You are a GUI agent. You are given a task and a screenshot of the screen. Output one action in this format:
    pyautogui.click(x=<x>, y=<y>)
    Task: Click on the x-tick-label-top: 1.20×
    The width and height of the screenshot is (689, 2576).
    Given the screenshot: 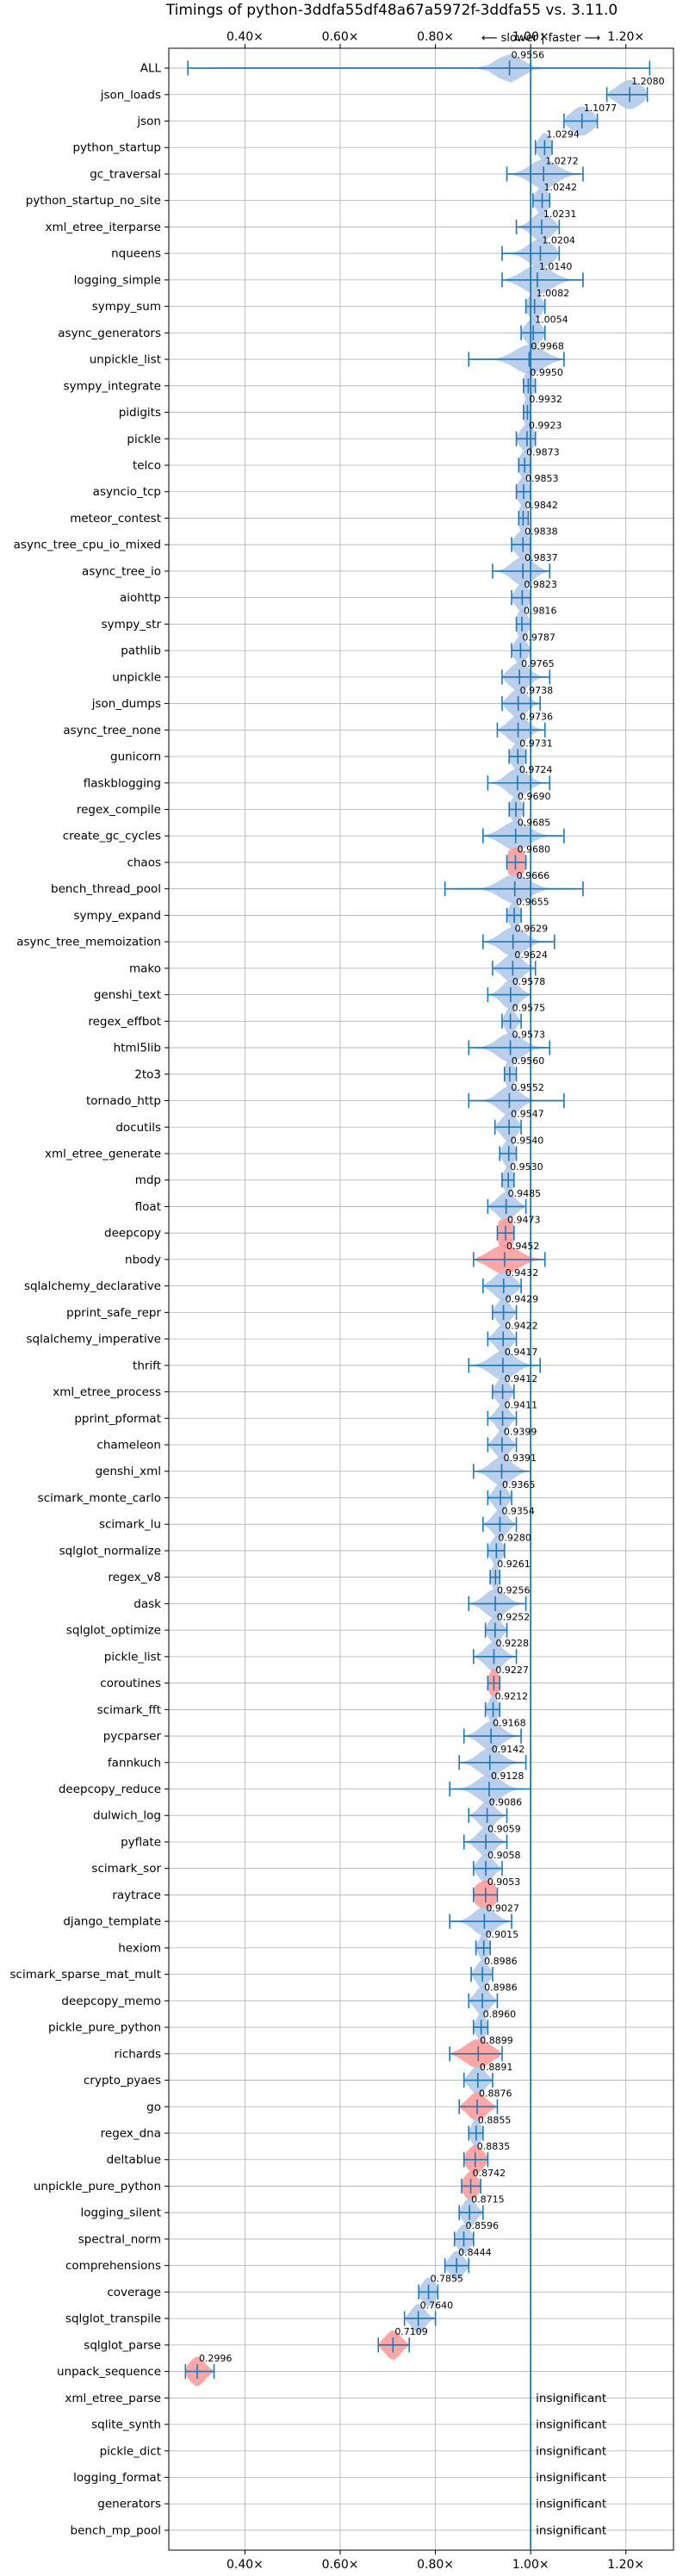 What is the action you would take?
    pyautogui.click(x=625, y=37)
    